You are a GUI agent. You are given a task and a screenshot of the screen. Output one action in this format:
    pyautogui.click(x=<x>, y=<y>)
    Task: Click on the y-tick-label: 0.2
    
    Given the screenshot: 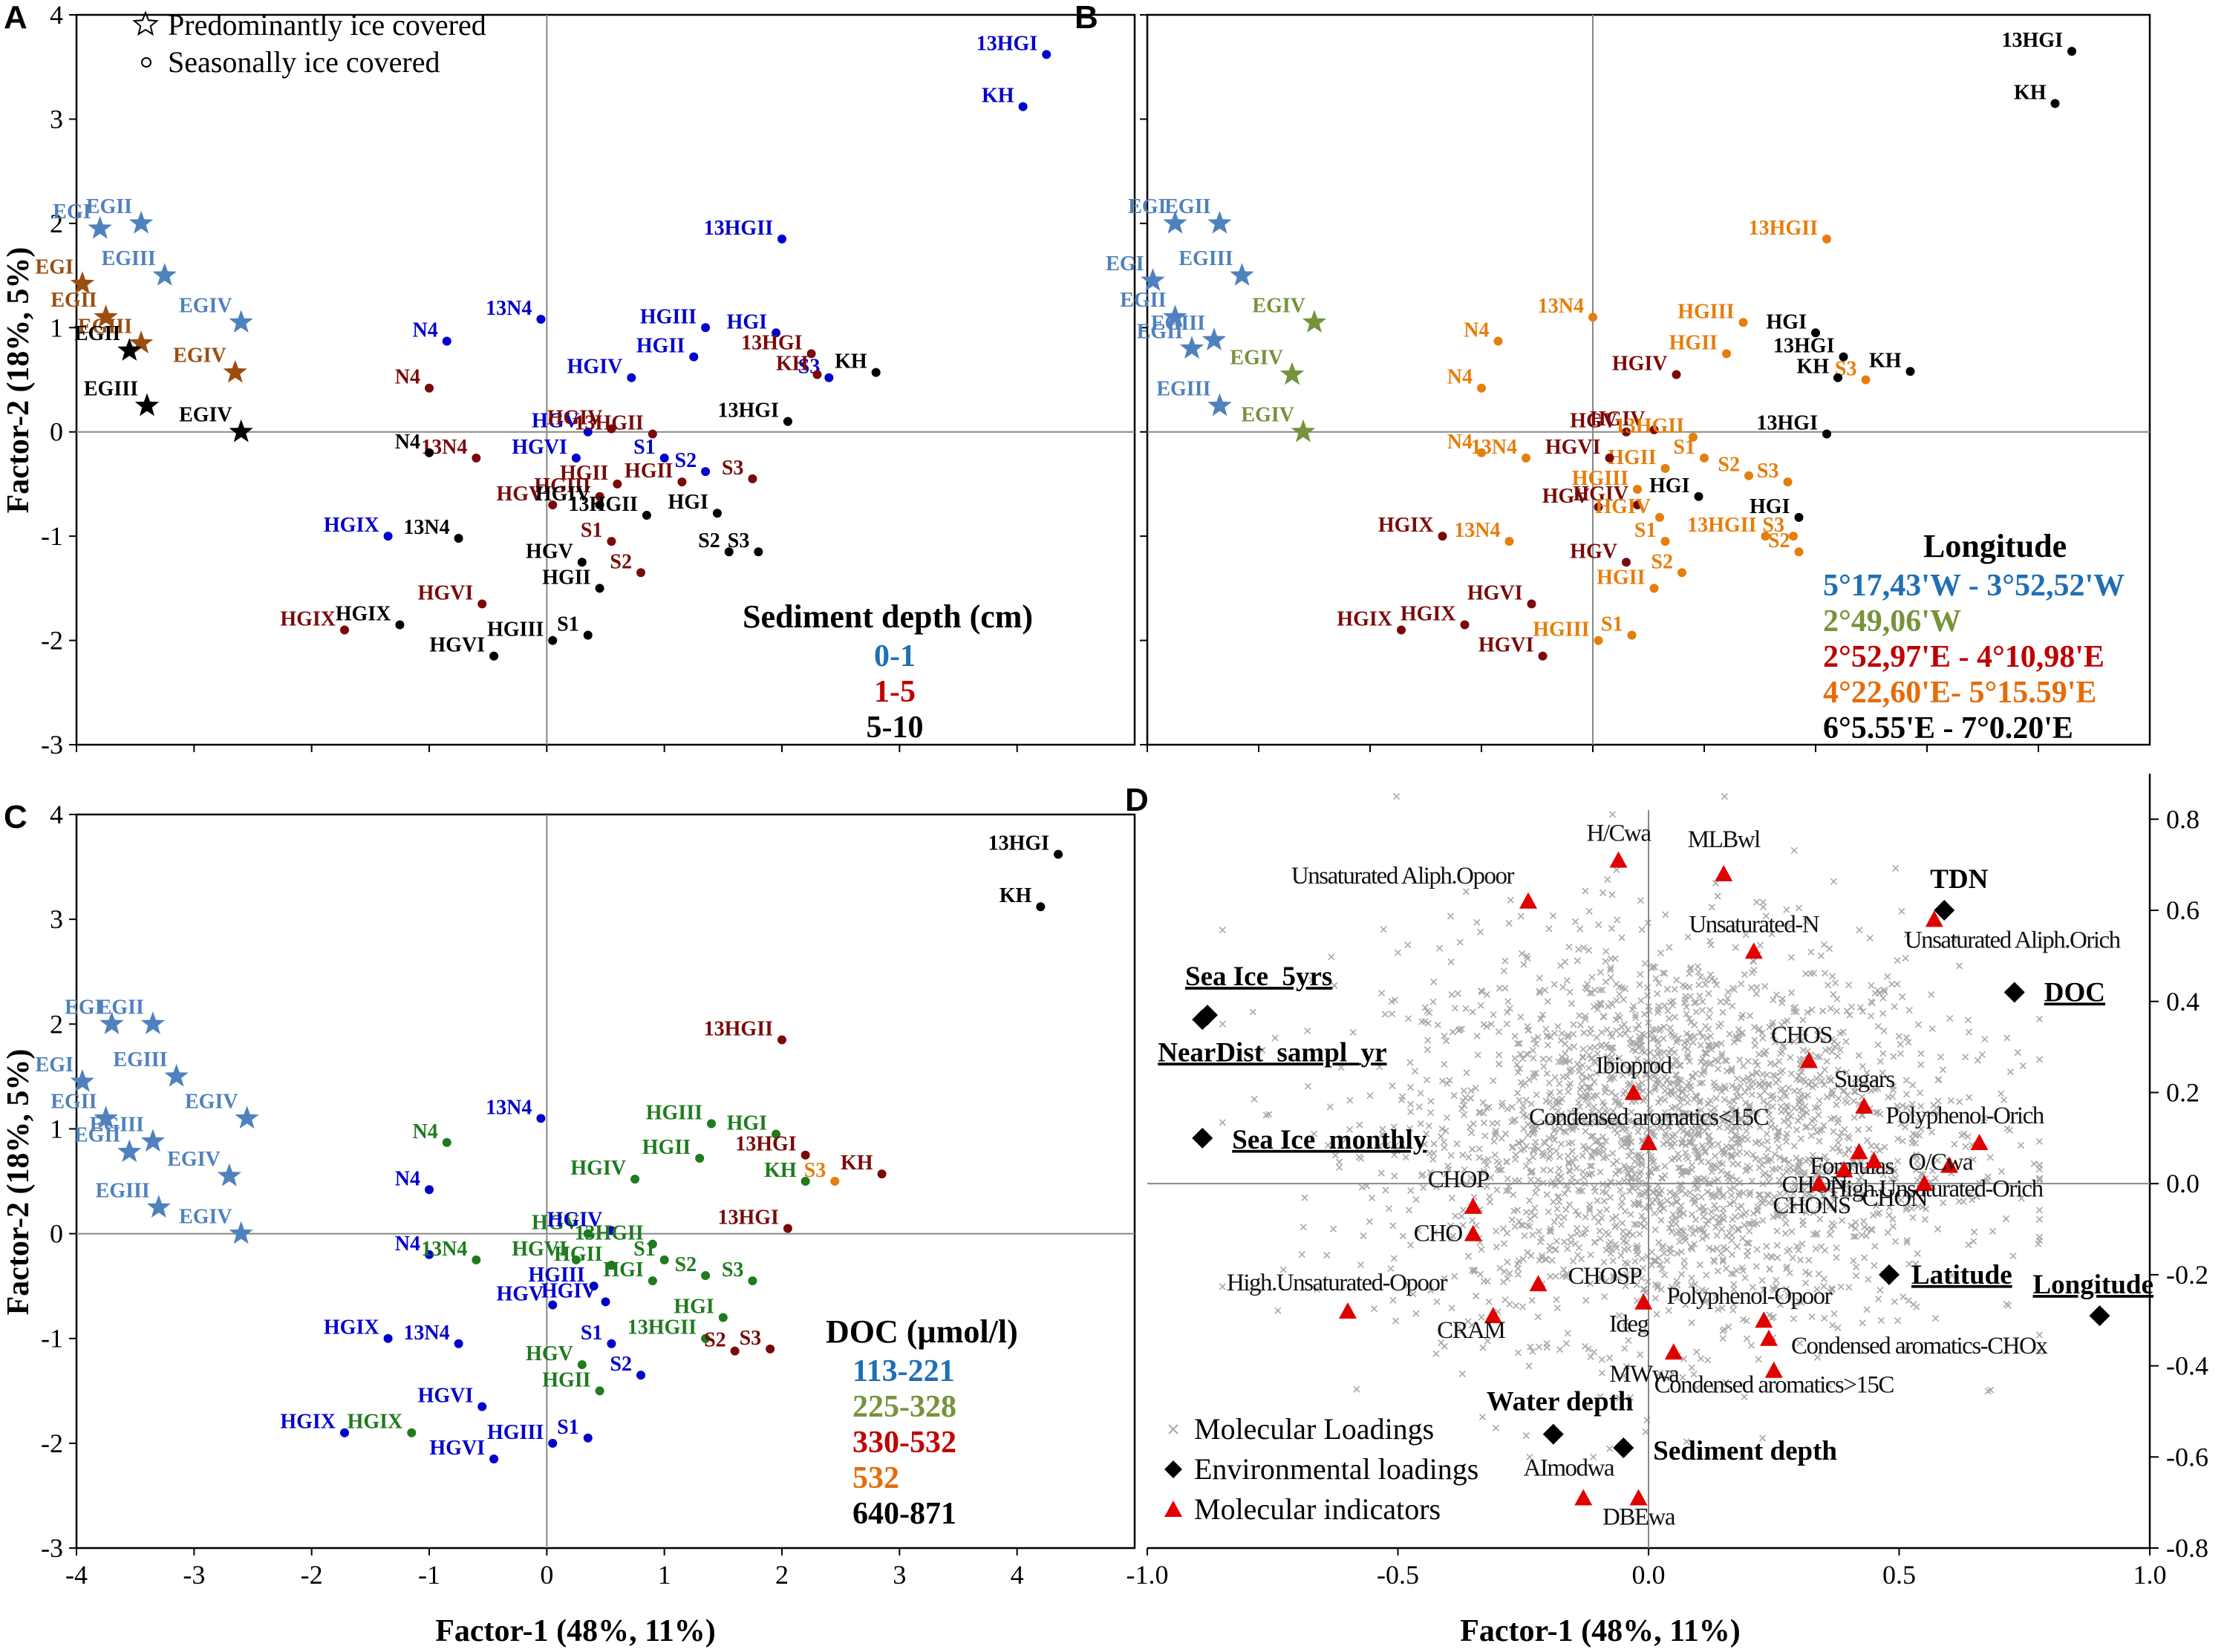 What is the action you would take?
    pyautogui.click(x=2183, y=1092)
    